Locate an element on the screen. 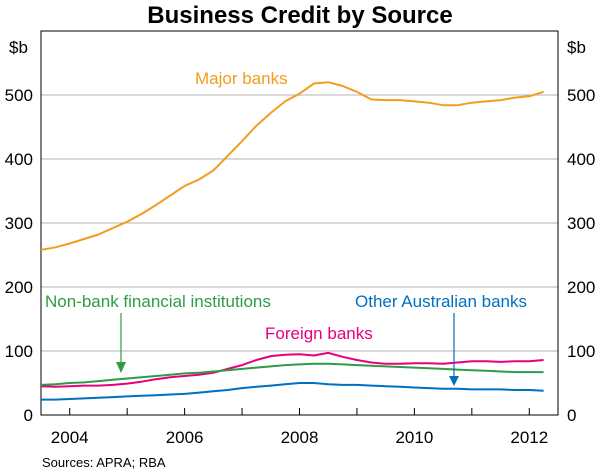  y-tick-label-left: 0 is located at coordinates (28, 415).